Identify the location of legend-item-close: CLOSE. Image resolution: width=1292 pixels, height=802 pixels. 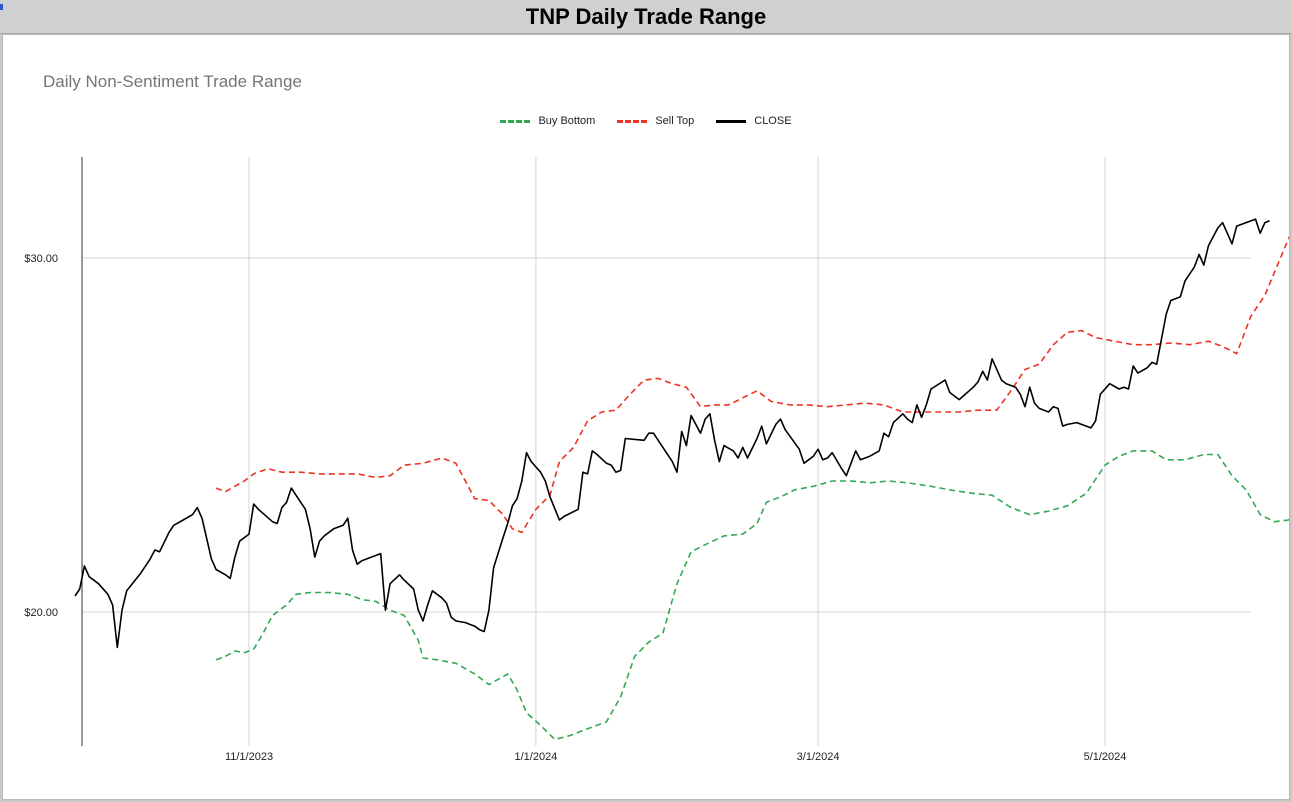
(754, 121).